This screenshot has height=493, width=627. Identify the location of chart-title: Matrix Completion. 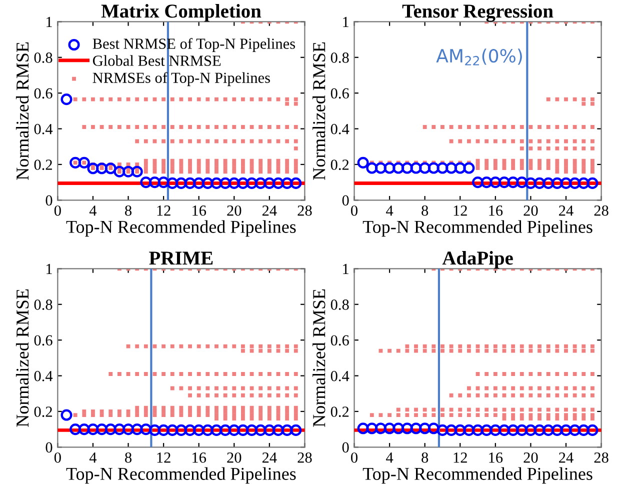
(181, 13).